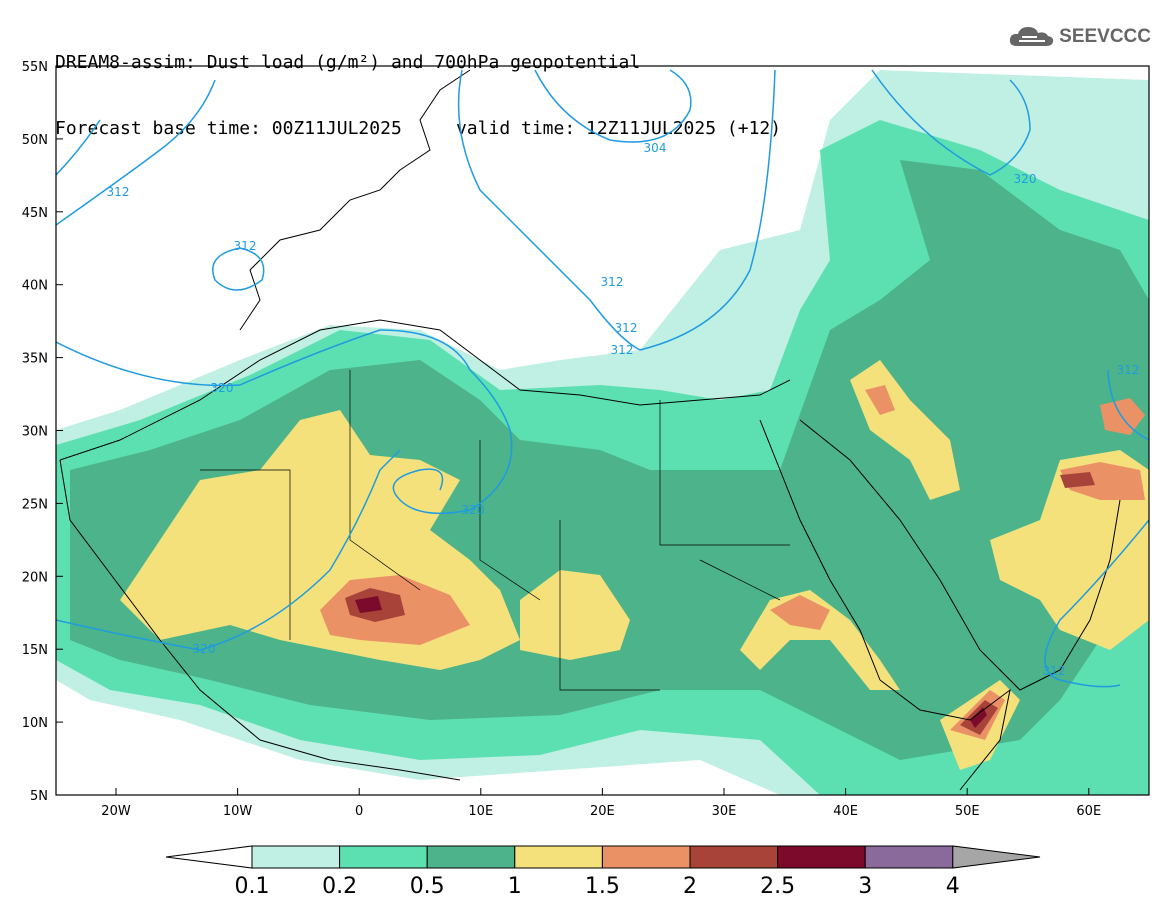 Image resolution: width=1165 pixels, height=907 pixels. I want to click on lon-tick-label: 40E, so click(845, 811).